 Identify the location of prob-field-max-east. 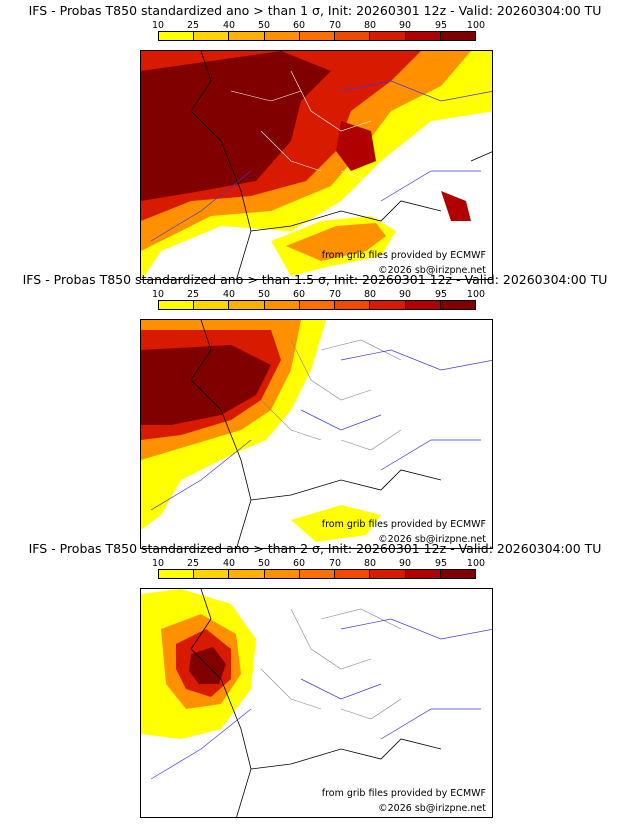
(356, 146).